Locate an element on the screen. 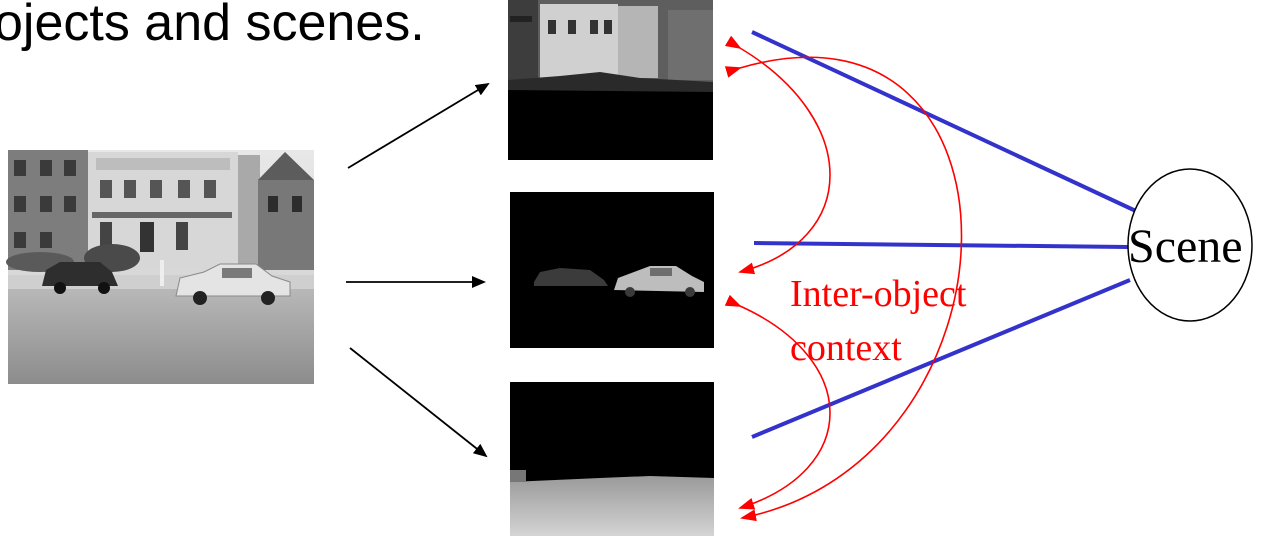 The height and width of the screenshot is (536, 1270). scene-link-building is located at coordinates (945, 122).